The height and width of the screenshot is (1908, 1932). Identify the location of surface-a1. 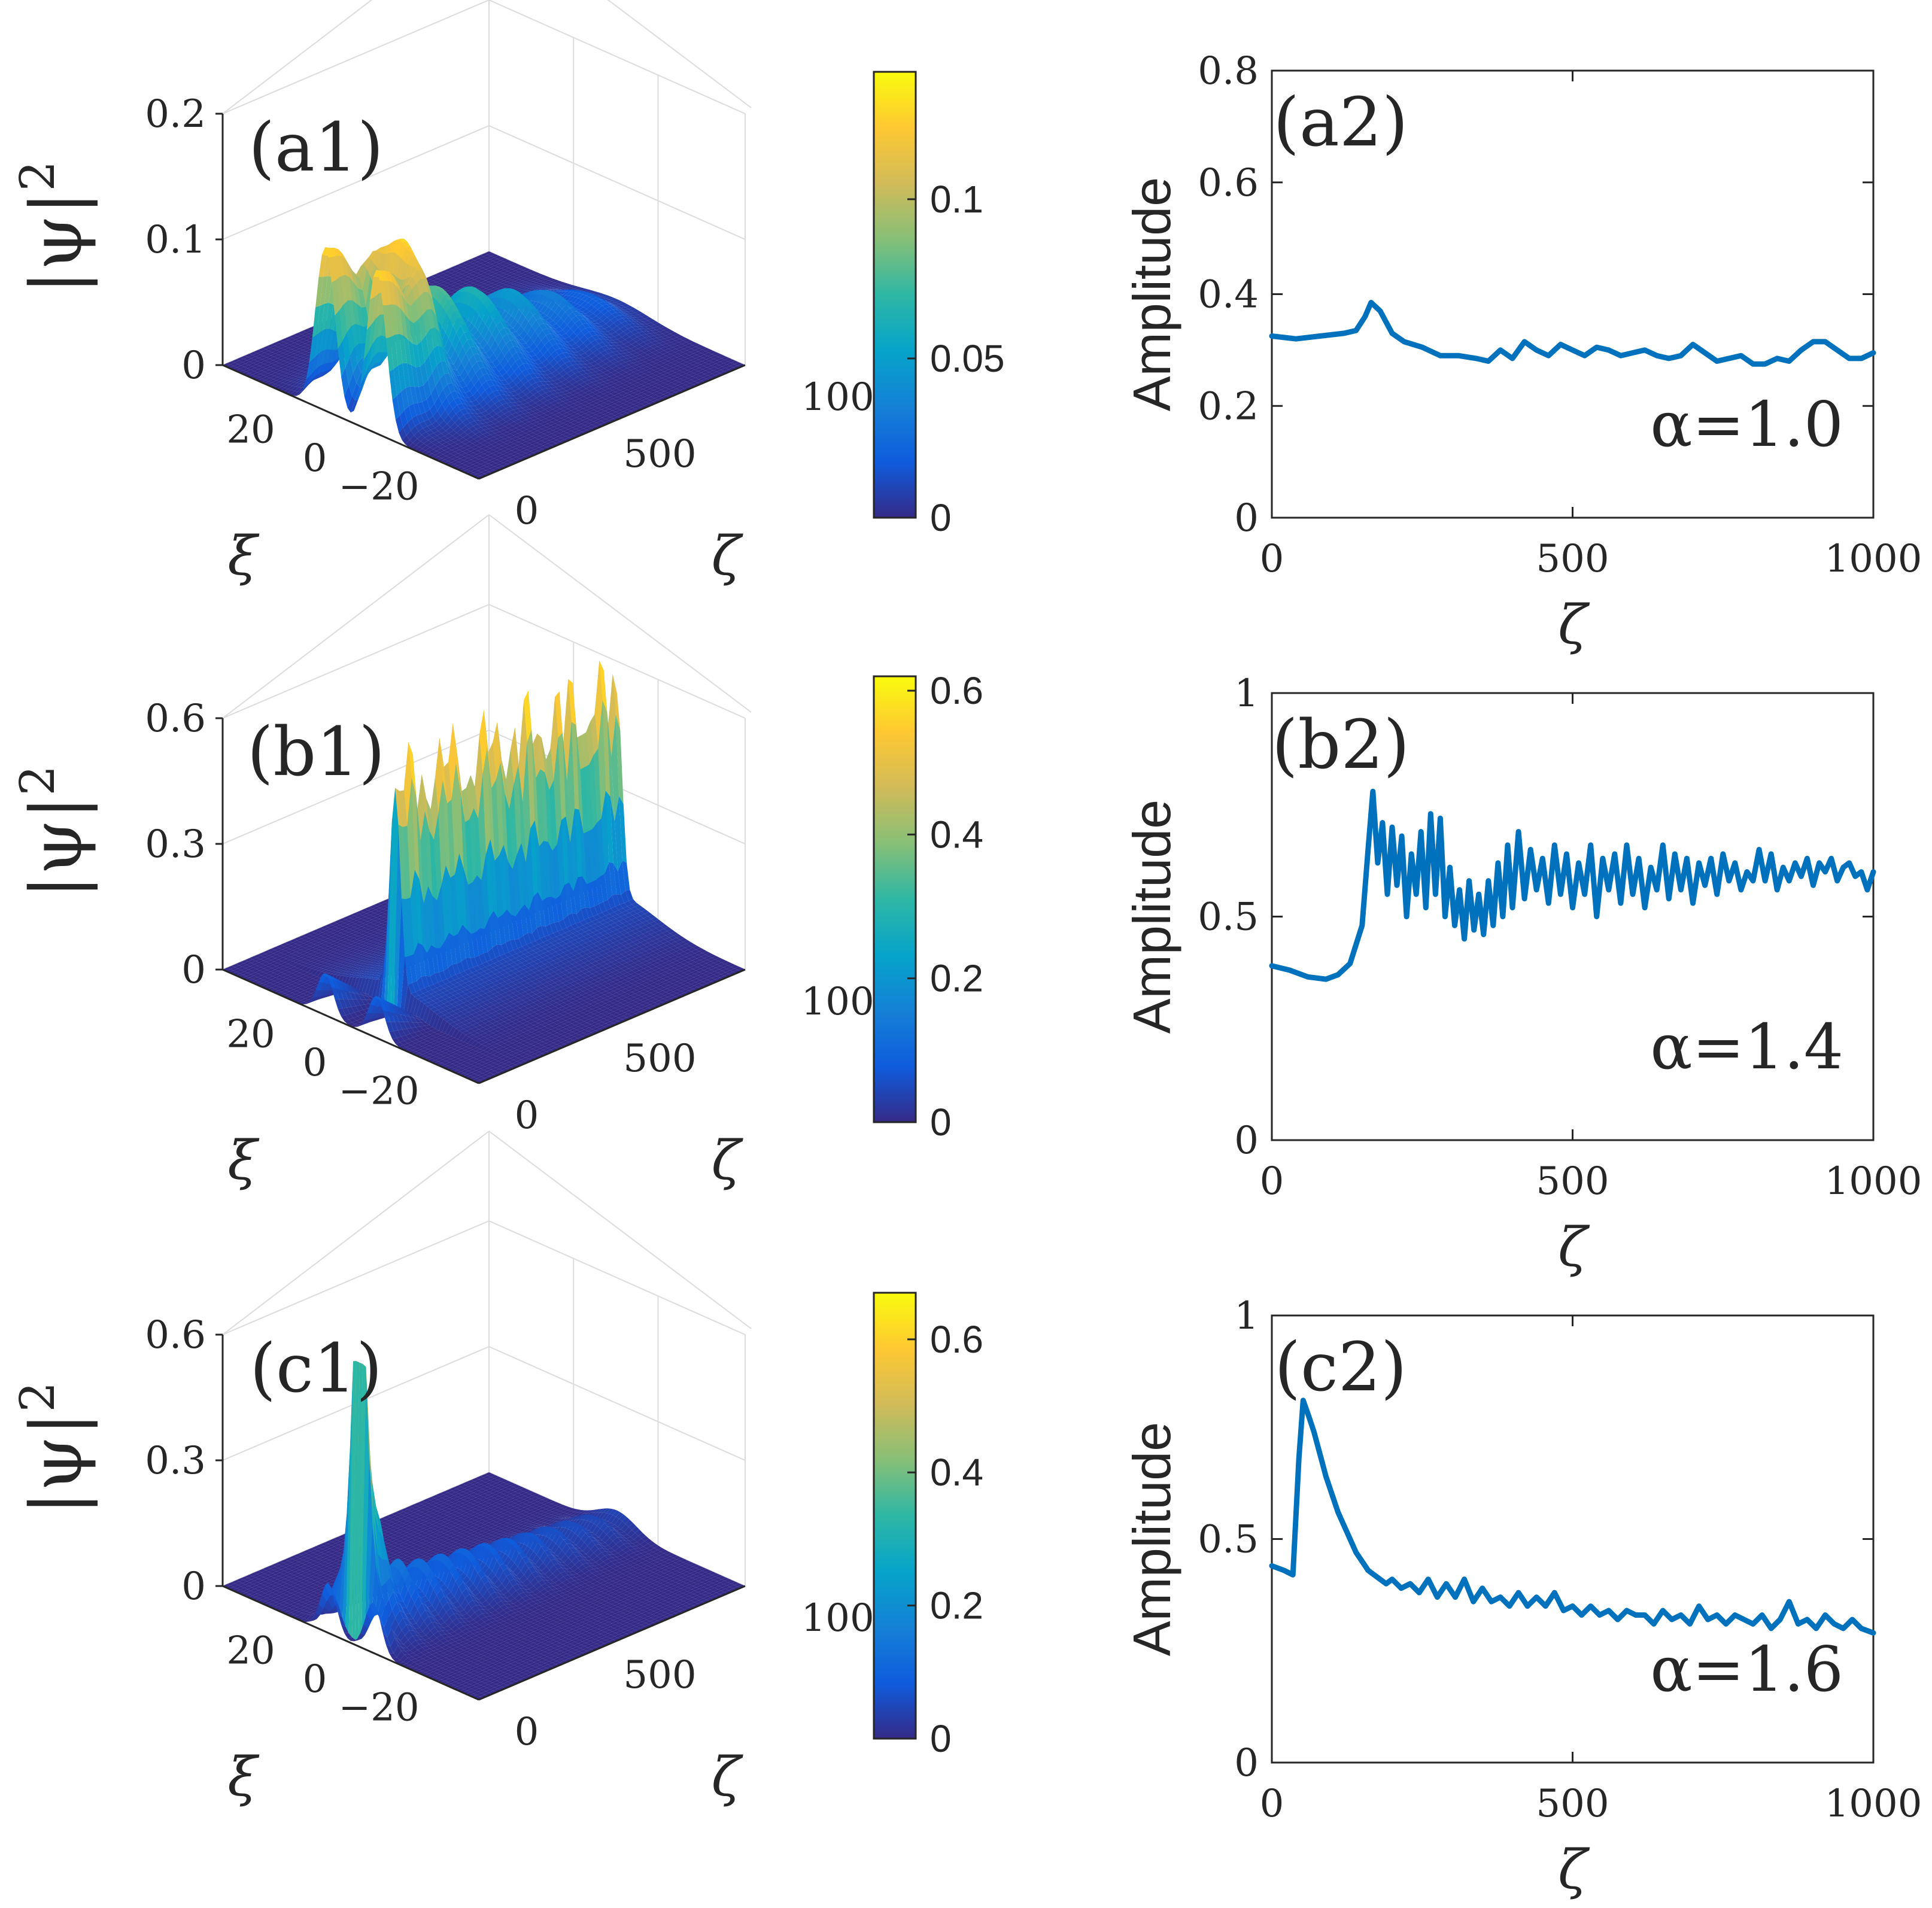
(484, 358).